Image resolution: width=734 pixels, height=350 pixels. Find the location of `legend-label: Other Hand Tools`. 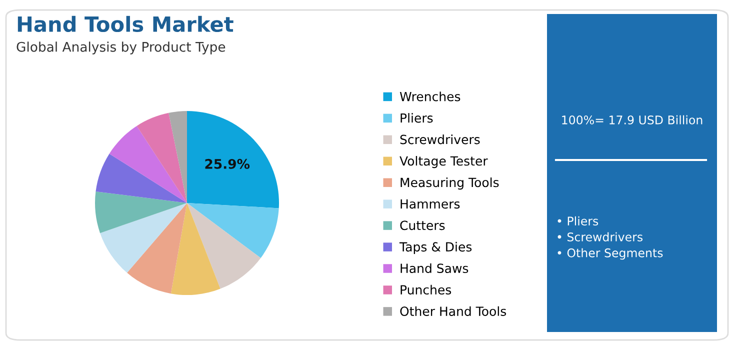

legend-label: Other Hand Tools is located at coordinates (453, 311).